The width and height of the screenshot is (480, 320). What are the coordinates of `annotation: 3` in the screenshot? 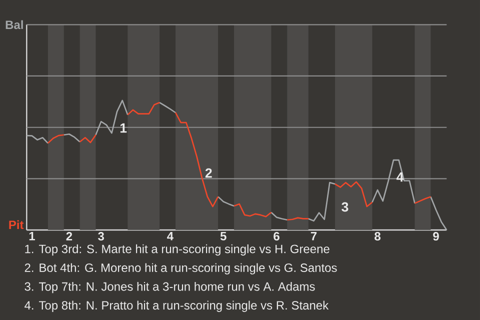 It's located at (345, 207).